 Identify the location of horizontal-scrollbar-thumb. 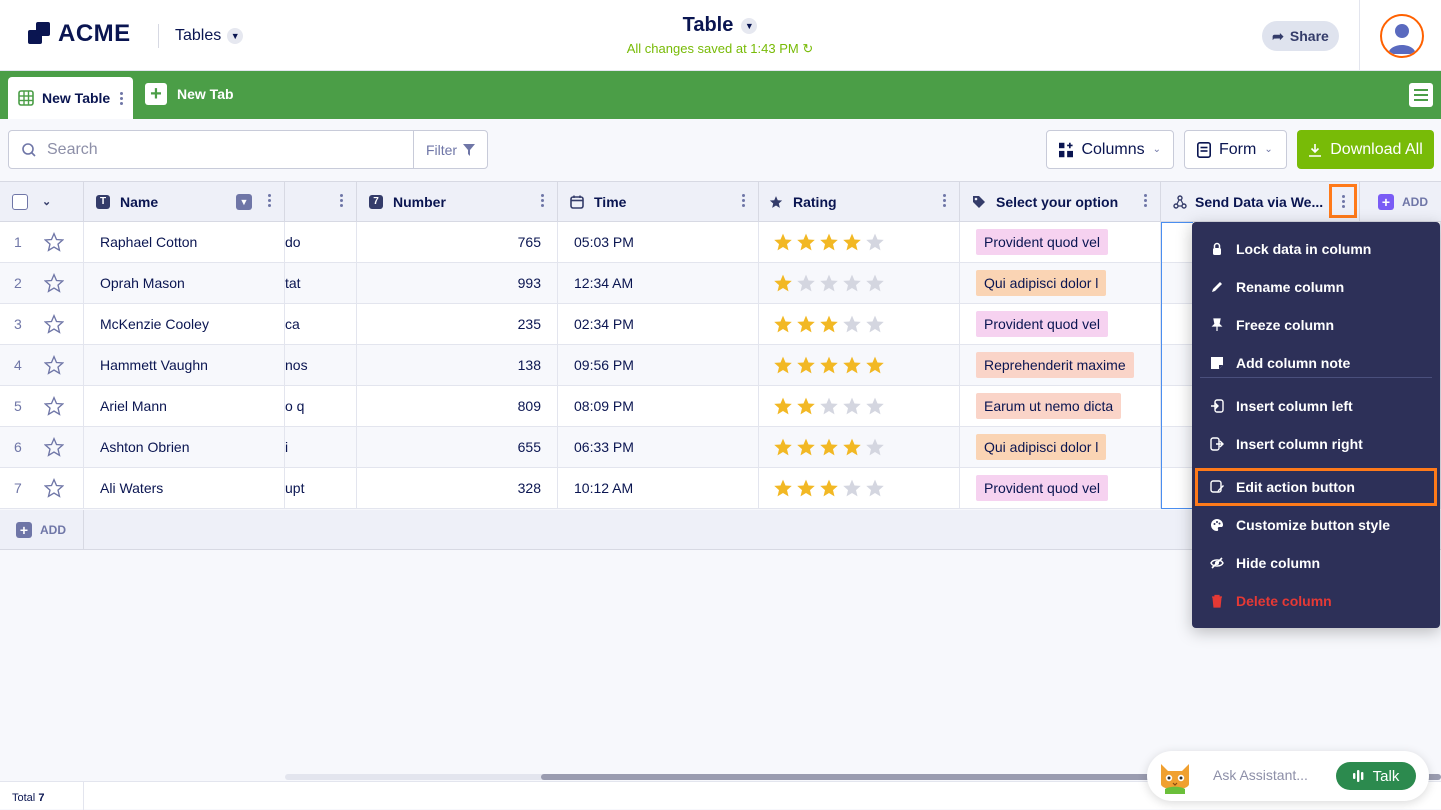
(991, 777).